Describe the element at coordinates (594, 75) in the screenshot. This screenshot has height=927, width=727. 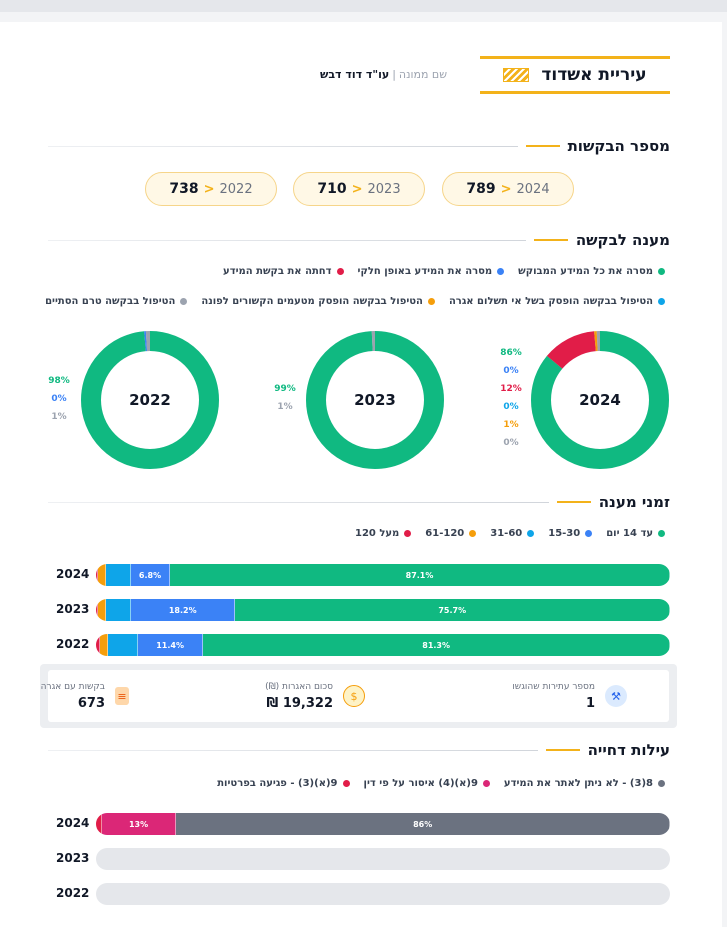
I see `city-title: עיריית אשדוד` at that location.